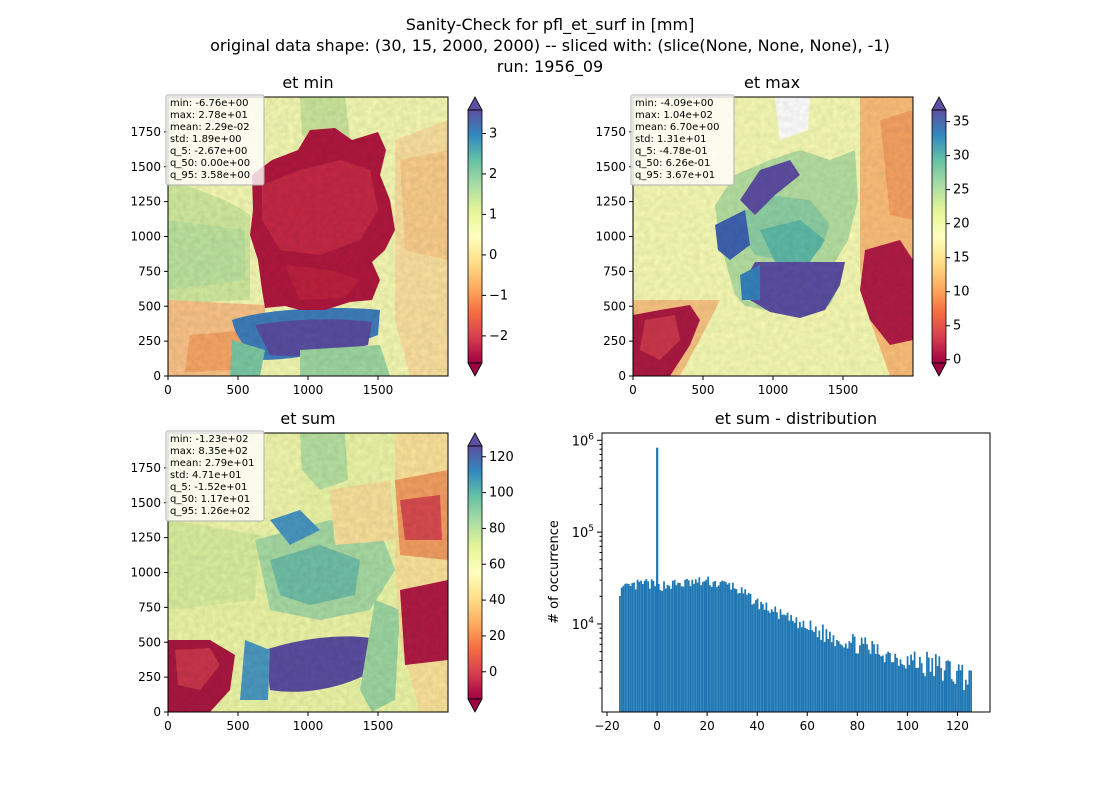 The image size is (1100, 804). What do you see at coordinates (706, 726) in the screenshot?
I see `x-tick-label: 20` at bounding box center [706, 726].